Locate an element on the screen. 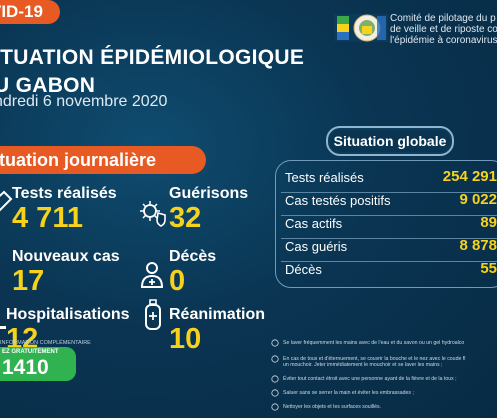 This screenshot has height=418, width=497. tests-label: Tests réalisés is located at coordinates (64, 193).